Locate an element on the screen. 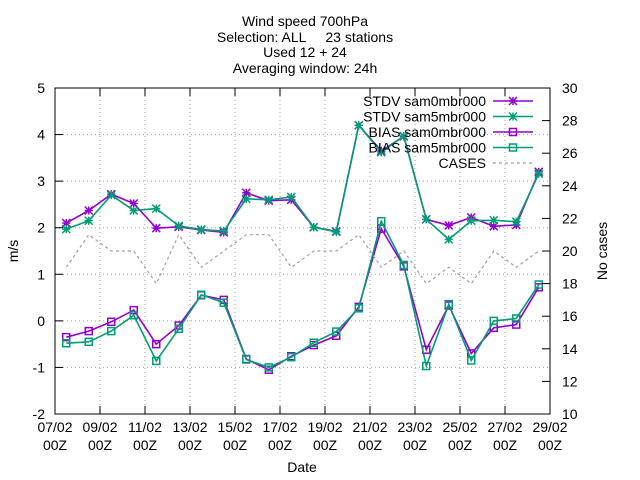  y2-tick-label: 18 is located at coordinates (570, 284).